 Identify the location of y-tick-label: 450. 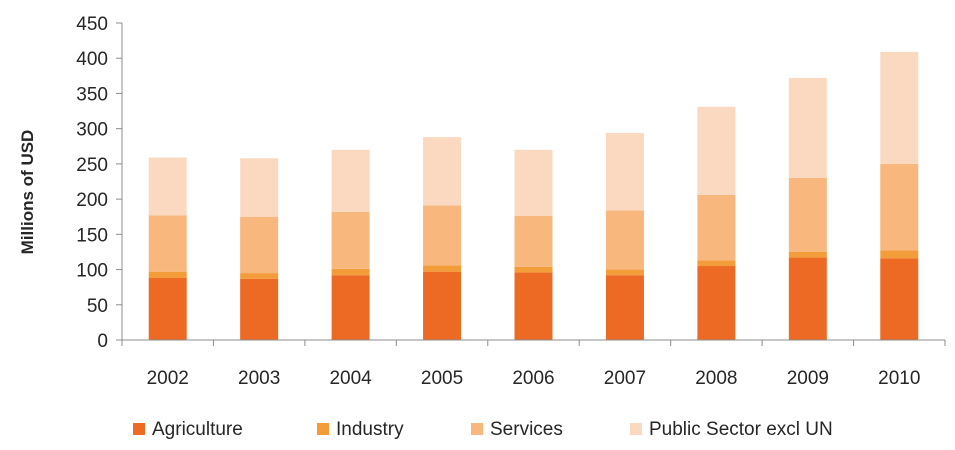
(92, 24).